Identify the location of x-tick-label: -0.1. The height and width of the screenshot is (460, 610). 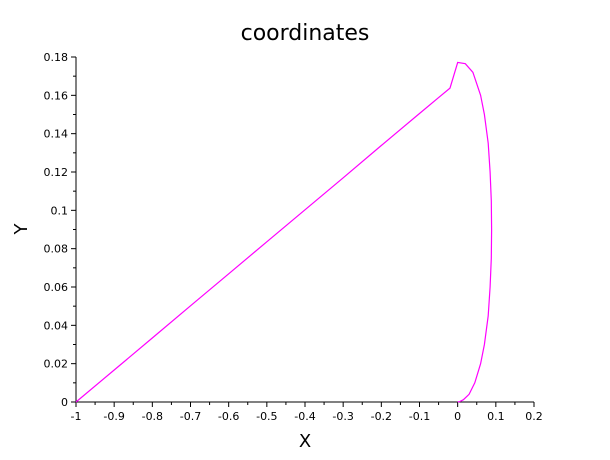
(419, 416).